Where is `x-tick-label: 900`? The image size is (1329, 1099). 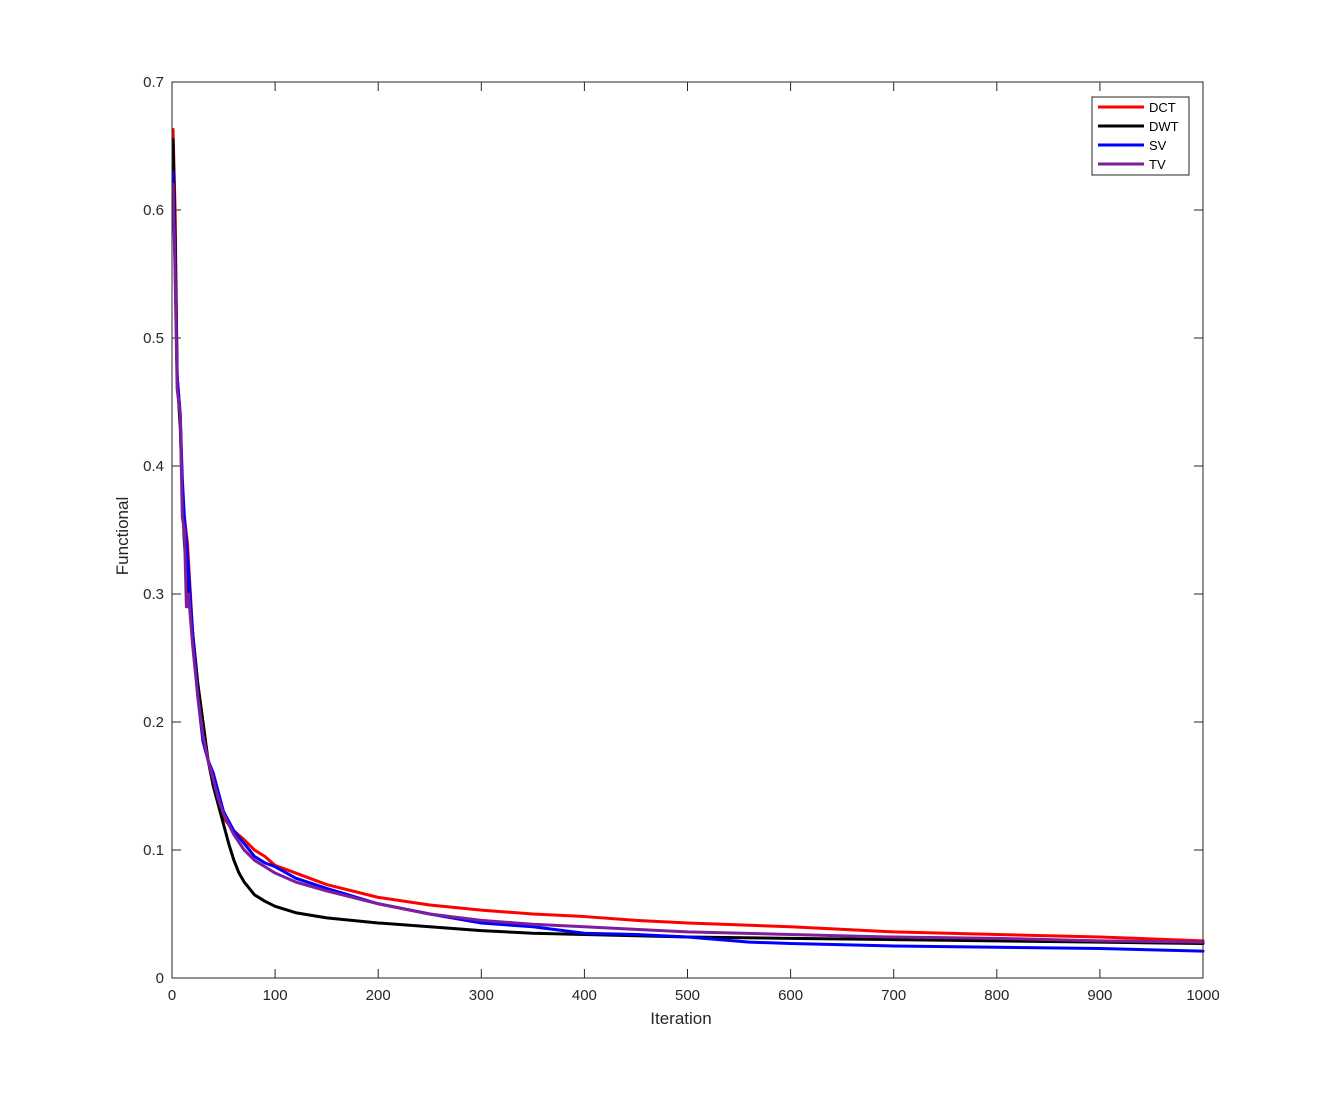 x-tick-label: 900 is located at coordinates (1099, 995).